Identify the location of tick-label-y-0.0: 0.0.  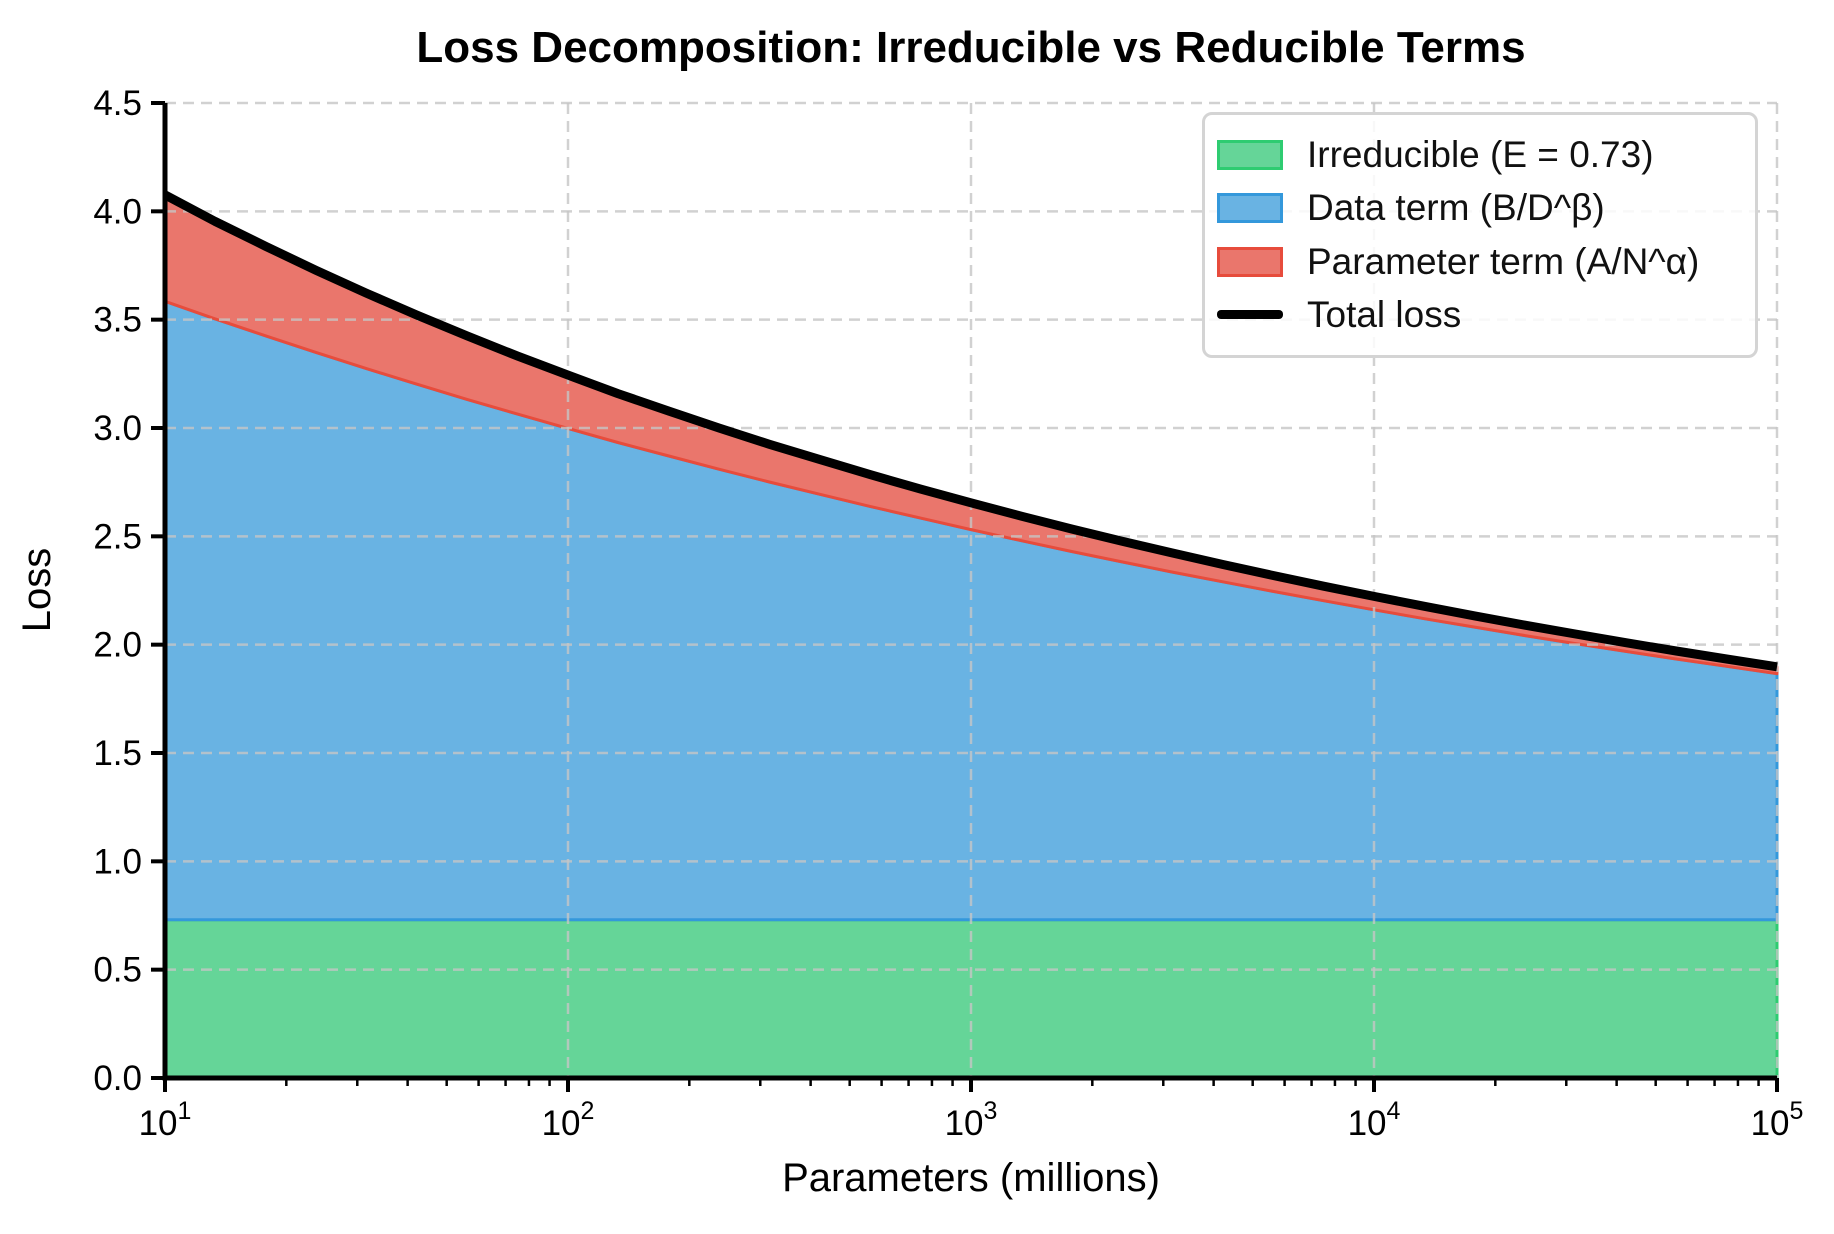
(117, 1078).